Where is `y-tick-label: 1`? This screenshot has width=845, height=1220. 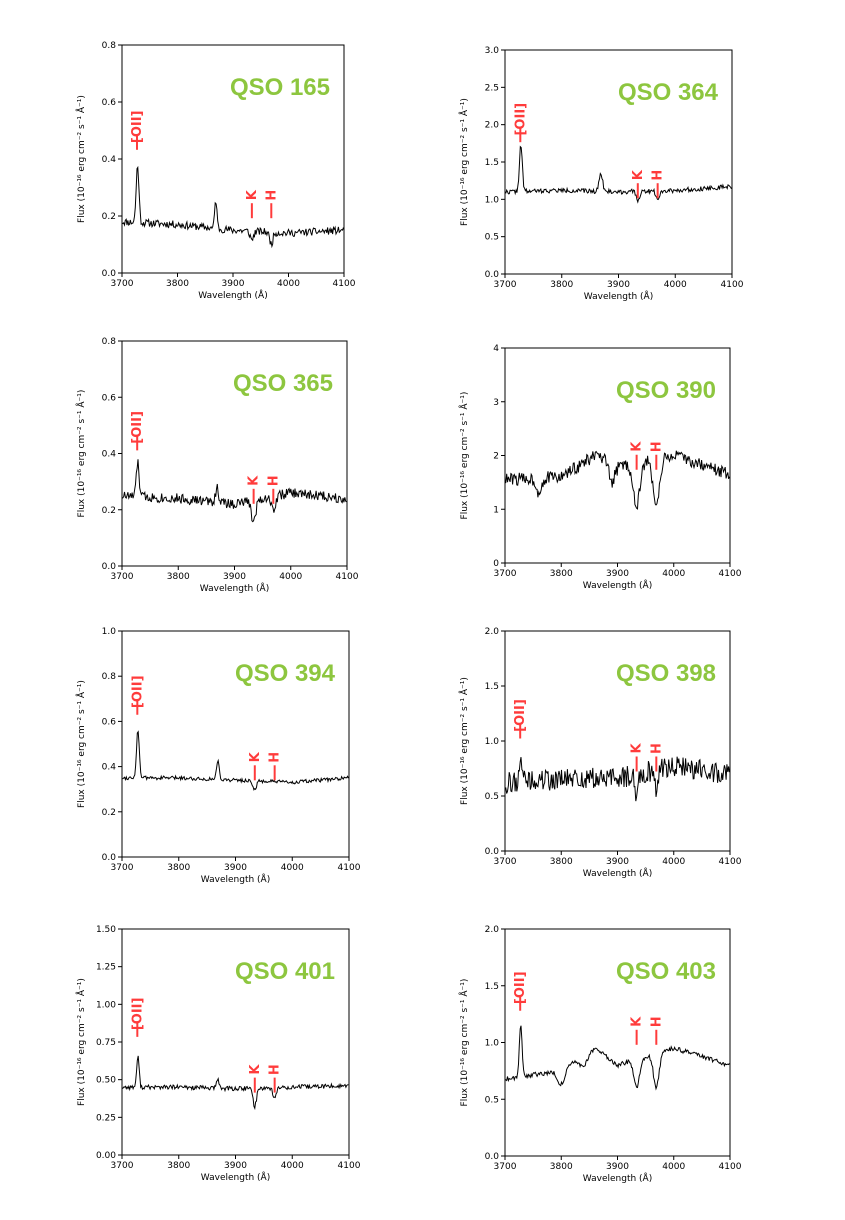 y-tick-label: 1 is located at coordinates (496, 510).